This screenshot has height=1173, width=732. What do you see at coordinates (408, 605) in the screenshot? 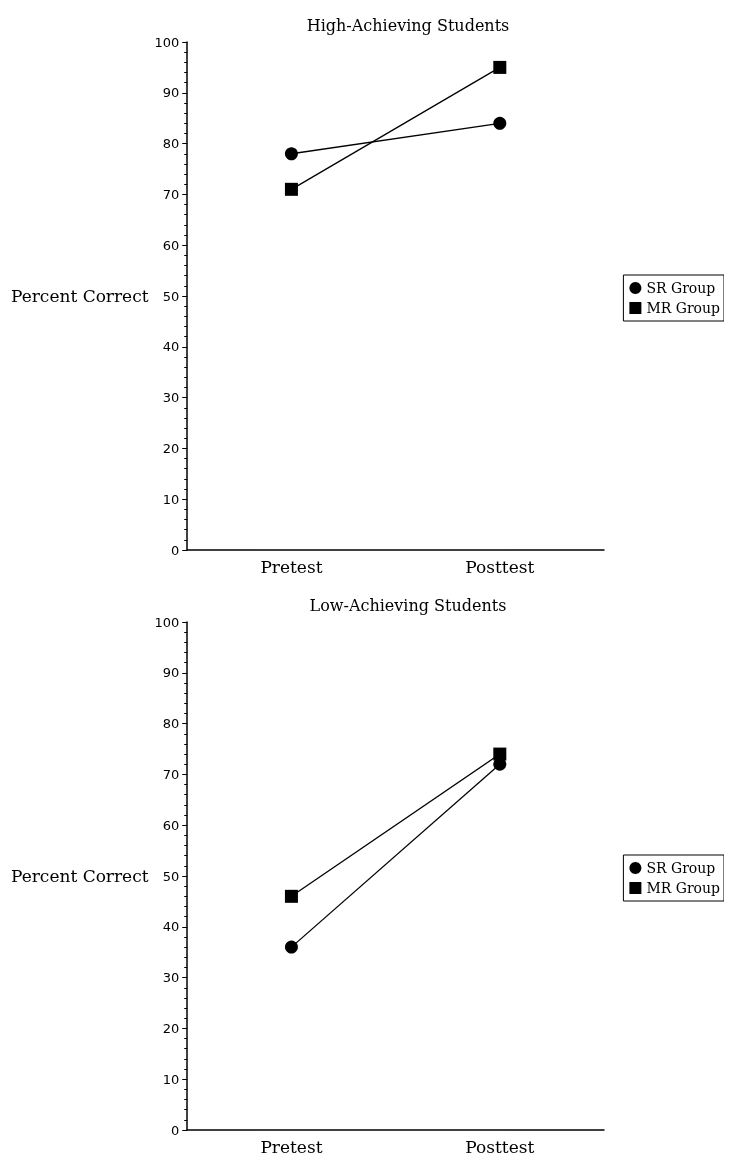
I see `chart-title: Low-Achieving Students` at bounding box center [408, 605].